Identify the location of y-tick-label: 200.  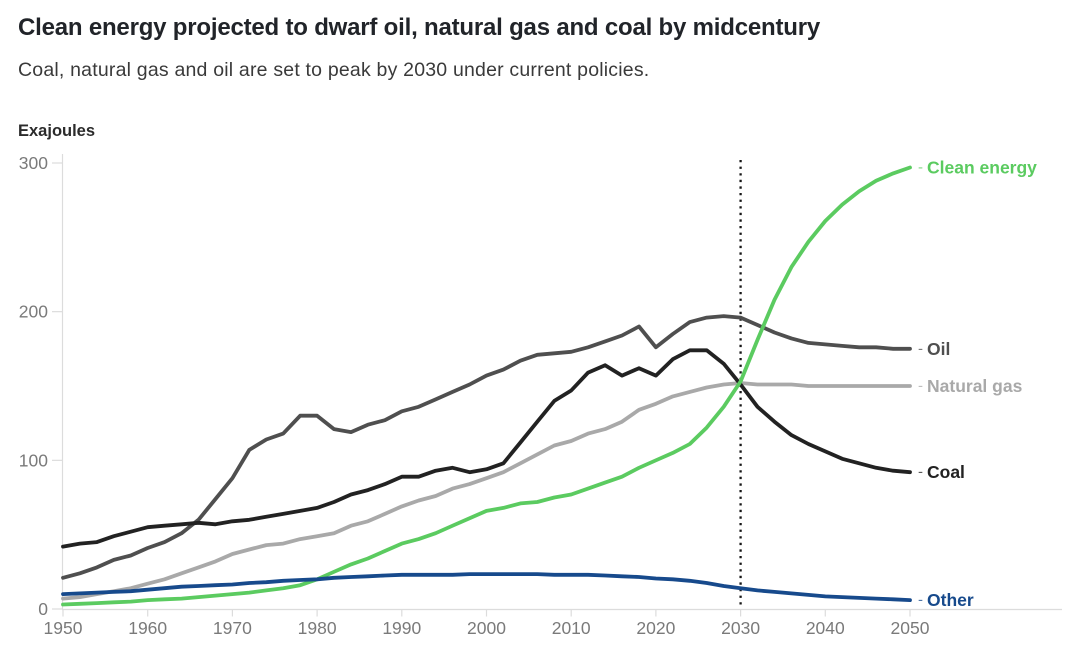
(33, 312).